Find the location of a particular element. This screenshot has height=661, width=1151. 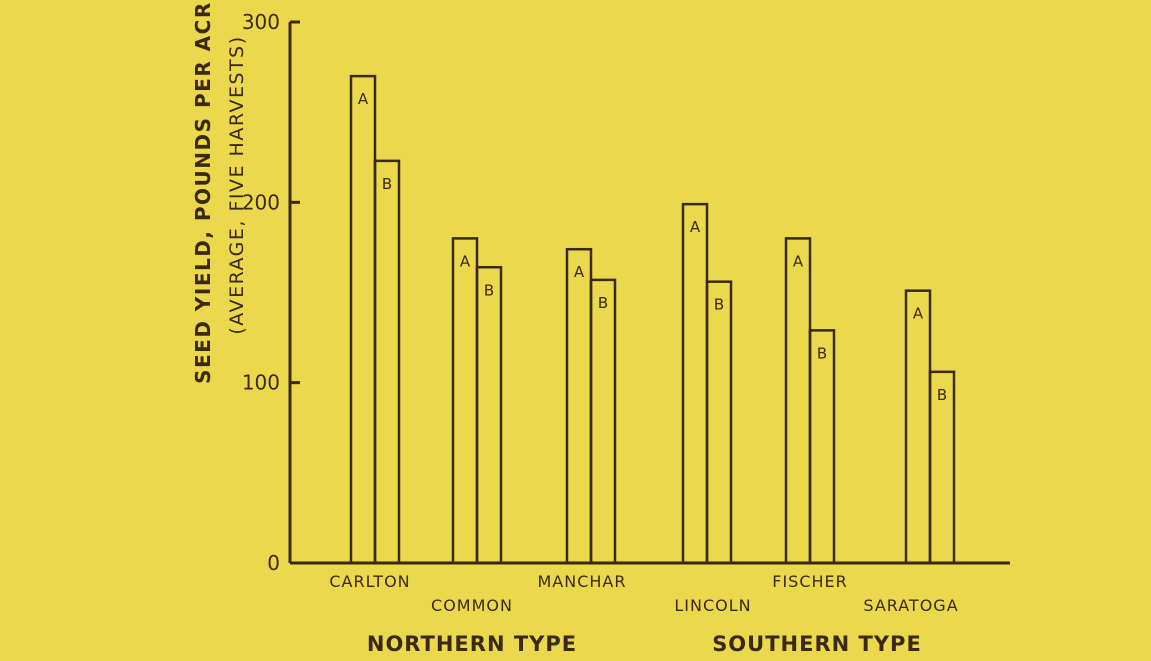

y-axis-sublabel: (AVERAGE, FIVE HARVESTS) is located at coordinates (237, 184).